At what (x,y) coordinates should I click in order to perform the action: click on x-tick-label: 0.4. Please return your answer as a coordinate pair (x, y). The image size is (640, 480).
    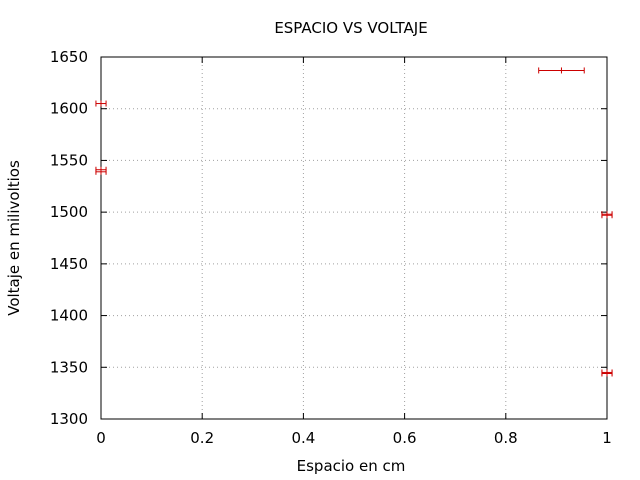
    Looking at the image, I should click on (303, 438).